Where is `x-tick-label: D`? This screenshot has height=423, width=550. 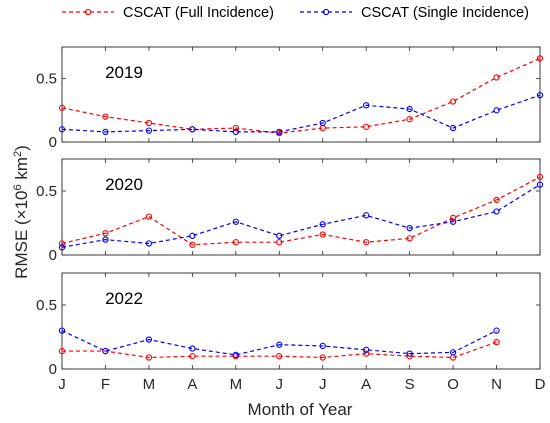
x-tick-label: D is located at coordinates (540, 384).